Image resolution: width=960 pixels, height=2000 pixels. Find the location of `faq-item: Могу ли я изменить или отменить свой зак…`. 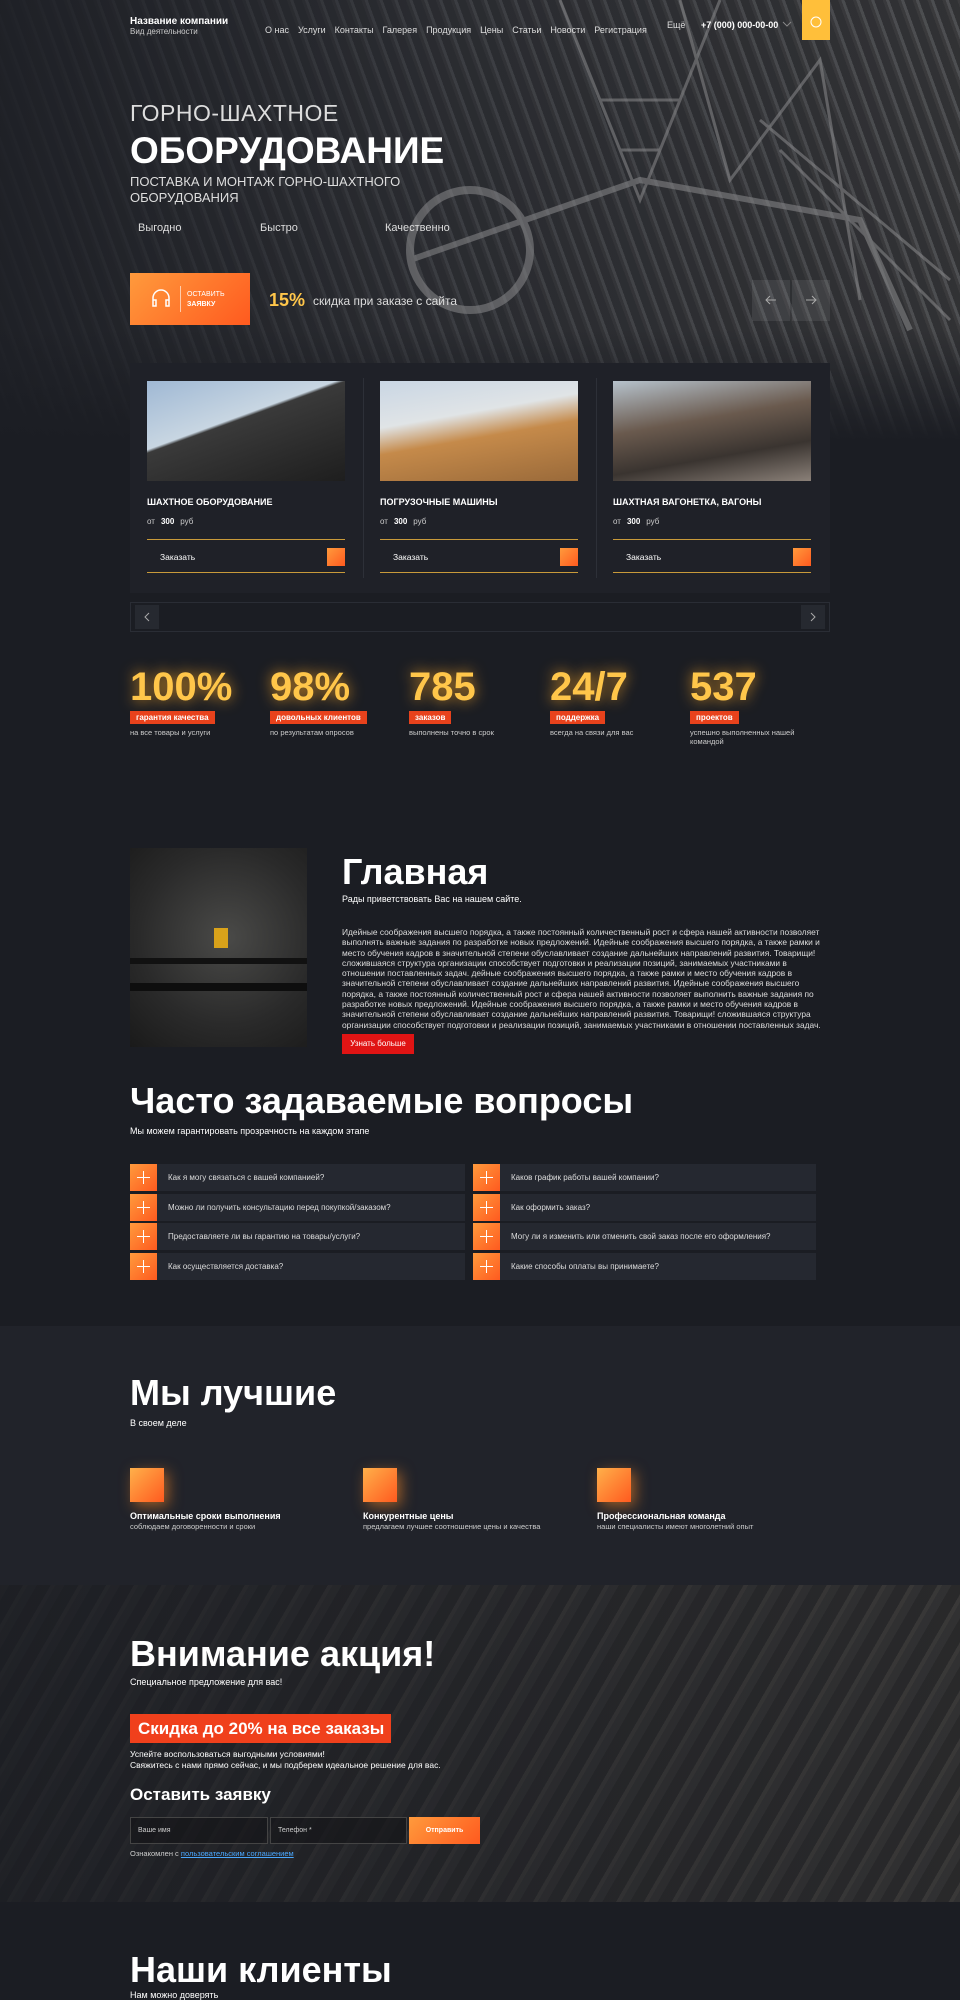

faq-item: Могу ли я изменить или отменить свой зак… is located at coordinates (644, 1236).